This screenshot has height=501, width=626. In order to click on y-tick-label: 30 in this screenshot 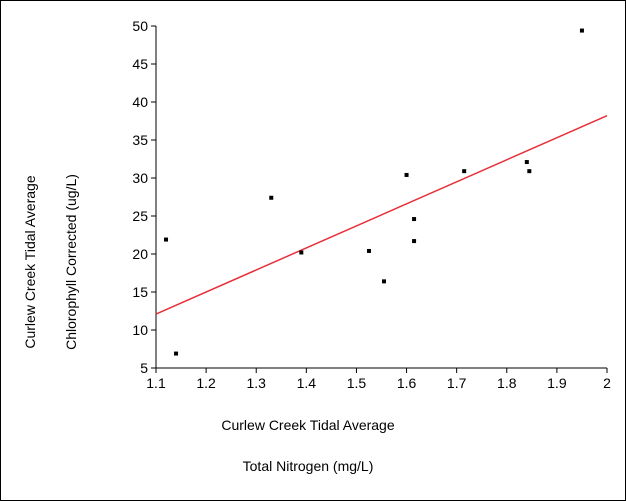, I will do `click(140, 178)`.